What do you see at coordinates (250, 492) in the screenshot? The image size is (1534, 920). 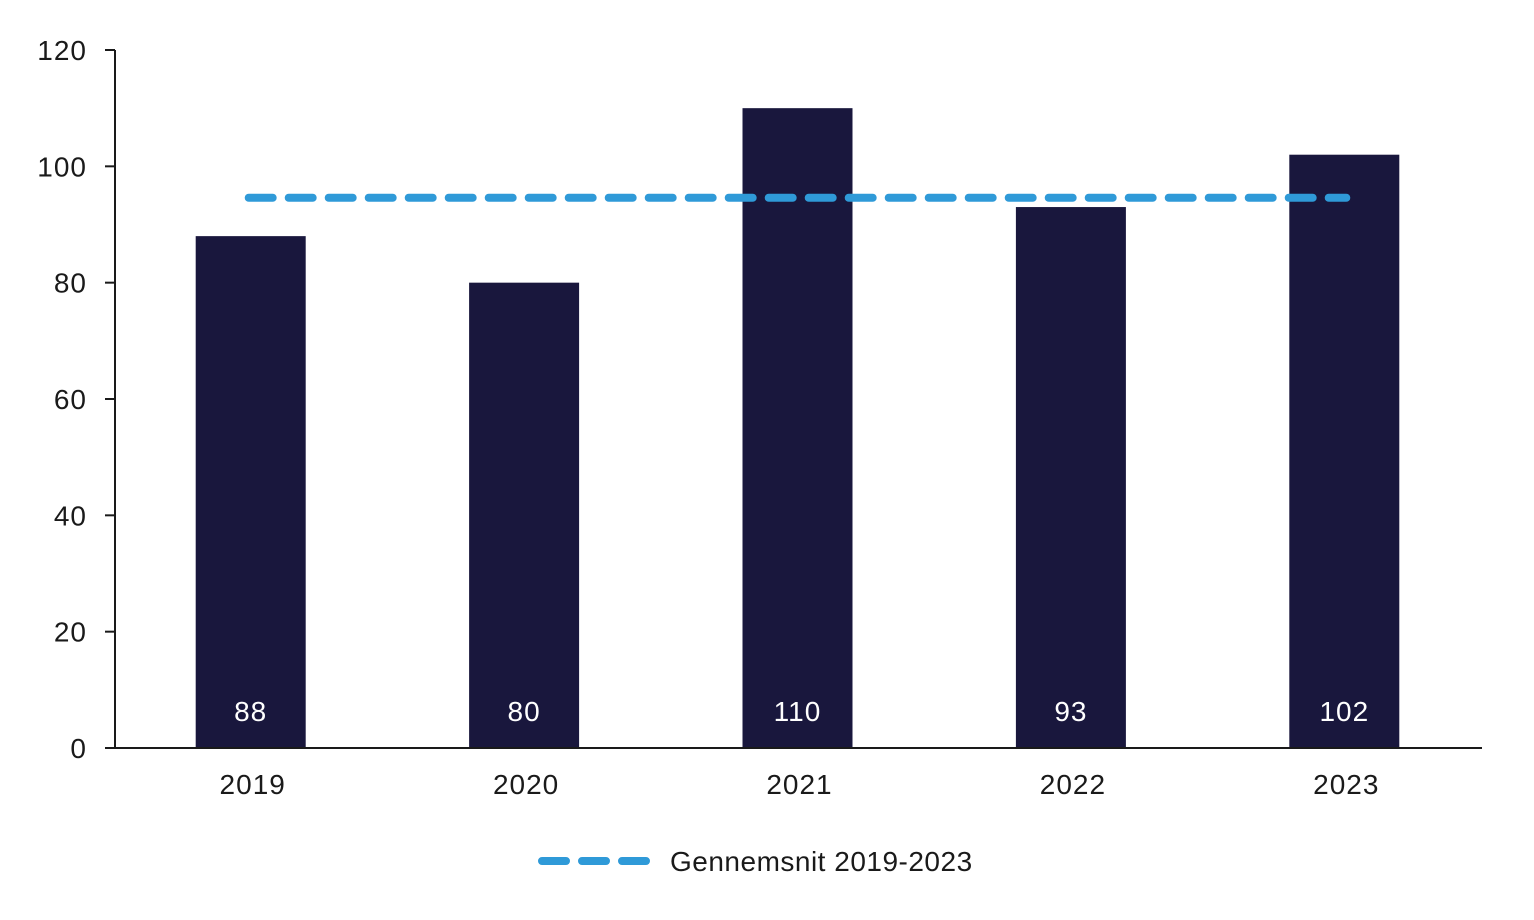 I see `bar-2019` at bounding box center [250, 492].